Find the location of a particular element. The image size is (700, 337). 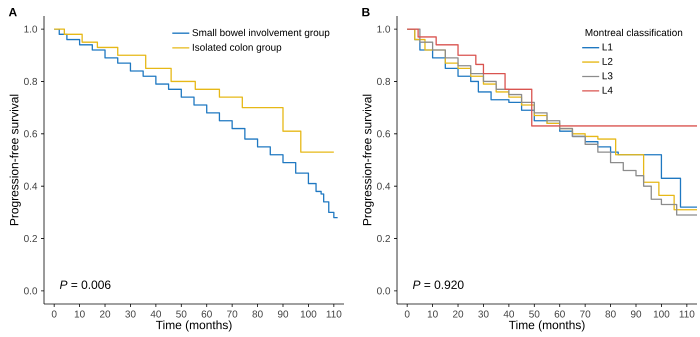

legend-label: L2 is located at coordinates (607, 61).